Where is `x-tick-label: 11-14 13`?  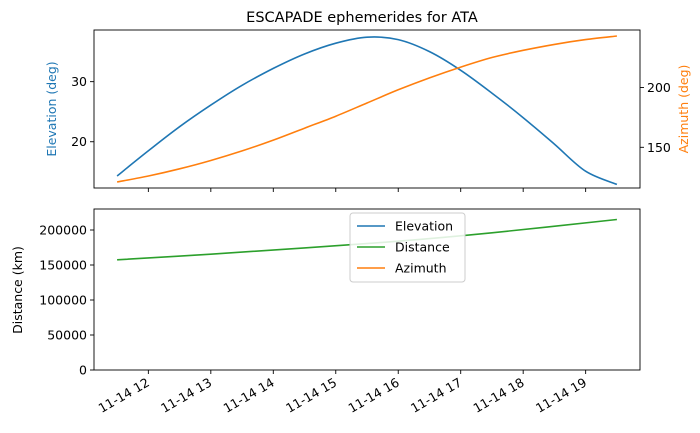 x-tick-label: 11-14 13 is located at coordinates (186, 395).